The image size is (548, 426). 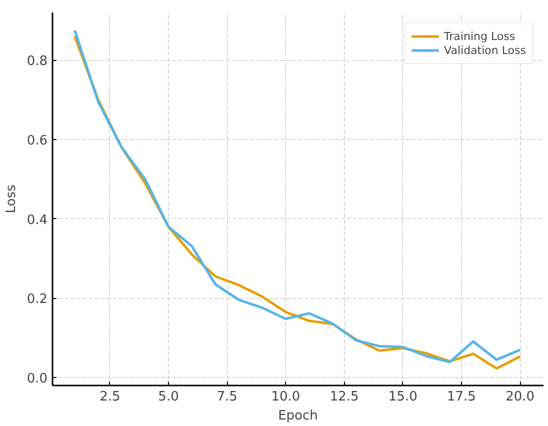 What do you see at coordinates (37, 140) in the screenshot?
I see `y-tick-label: 0.6` at bounding box center [37, 140].